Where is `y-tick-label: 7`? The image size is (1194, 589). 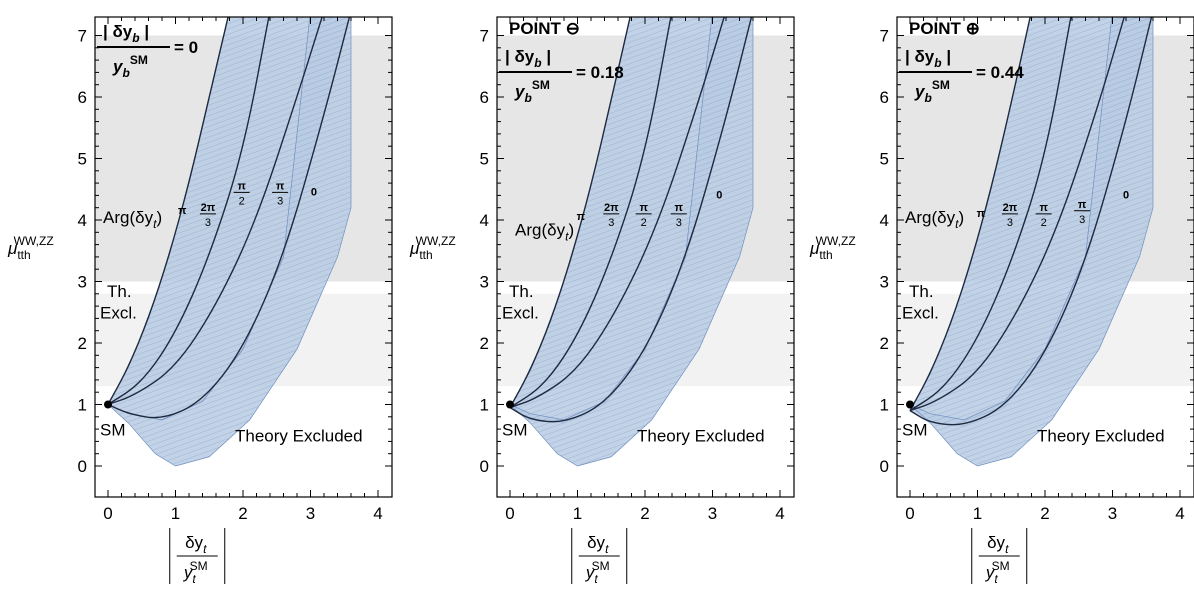
y-tick-label: 7 is located at coordinates (484, 36).